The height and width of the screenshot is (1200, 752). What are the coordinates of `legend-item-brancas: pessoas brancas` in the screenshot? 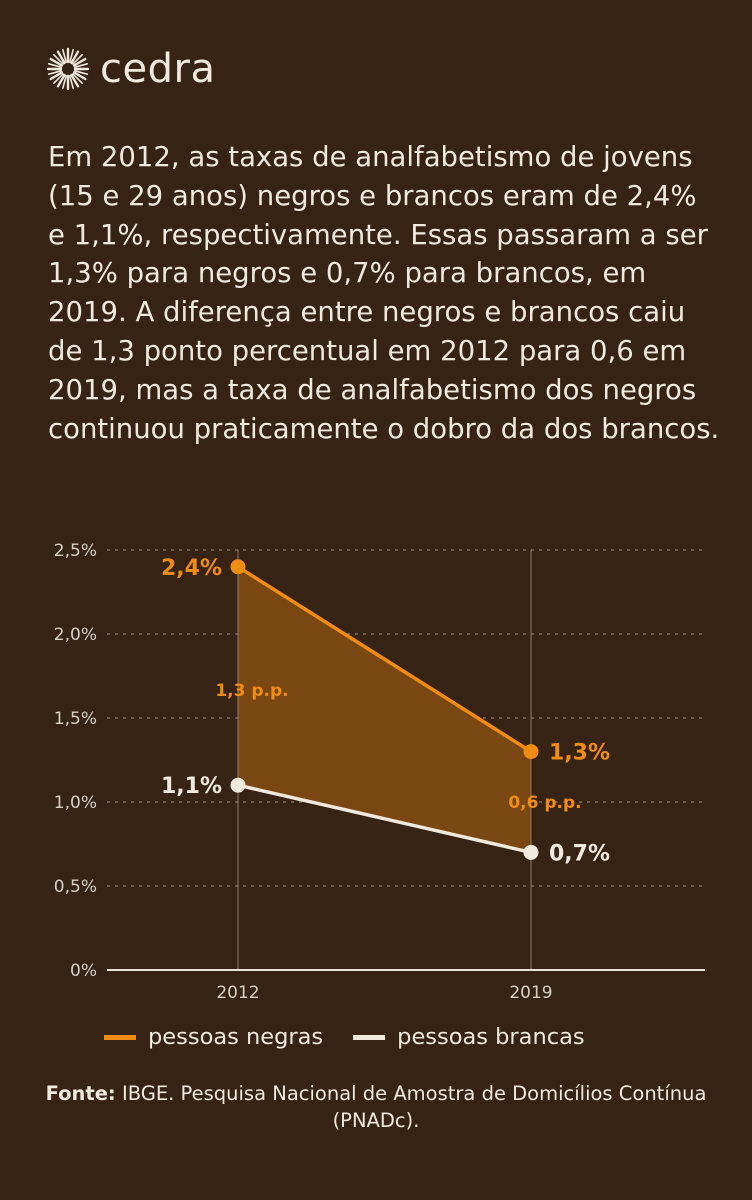 It's located at (469, 1037).